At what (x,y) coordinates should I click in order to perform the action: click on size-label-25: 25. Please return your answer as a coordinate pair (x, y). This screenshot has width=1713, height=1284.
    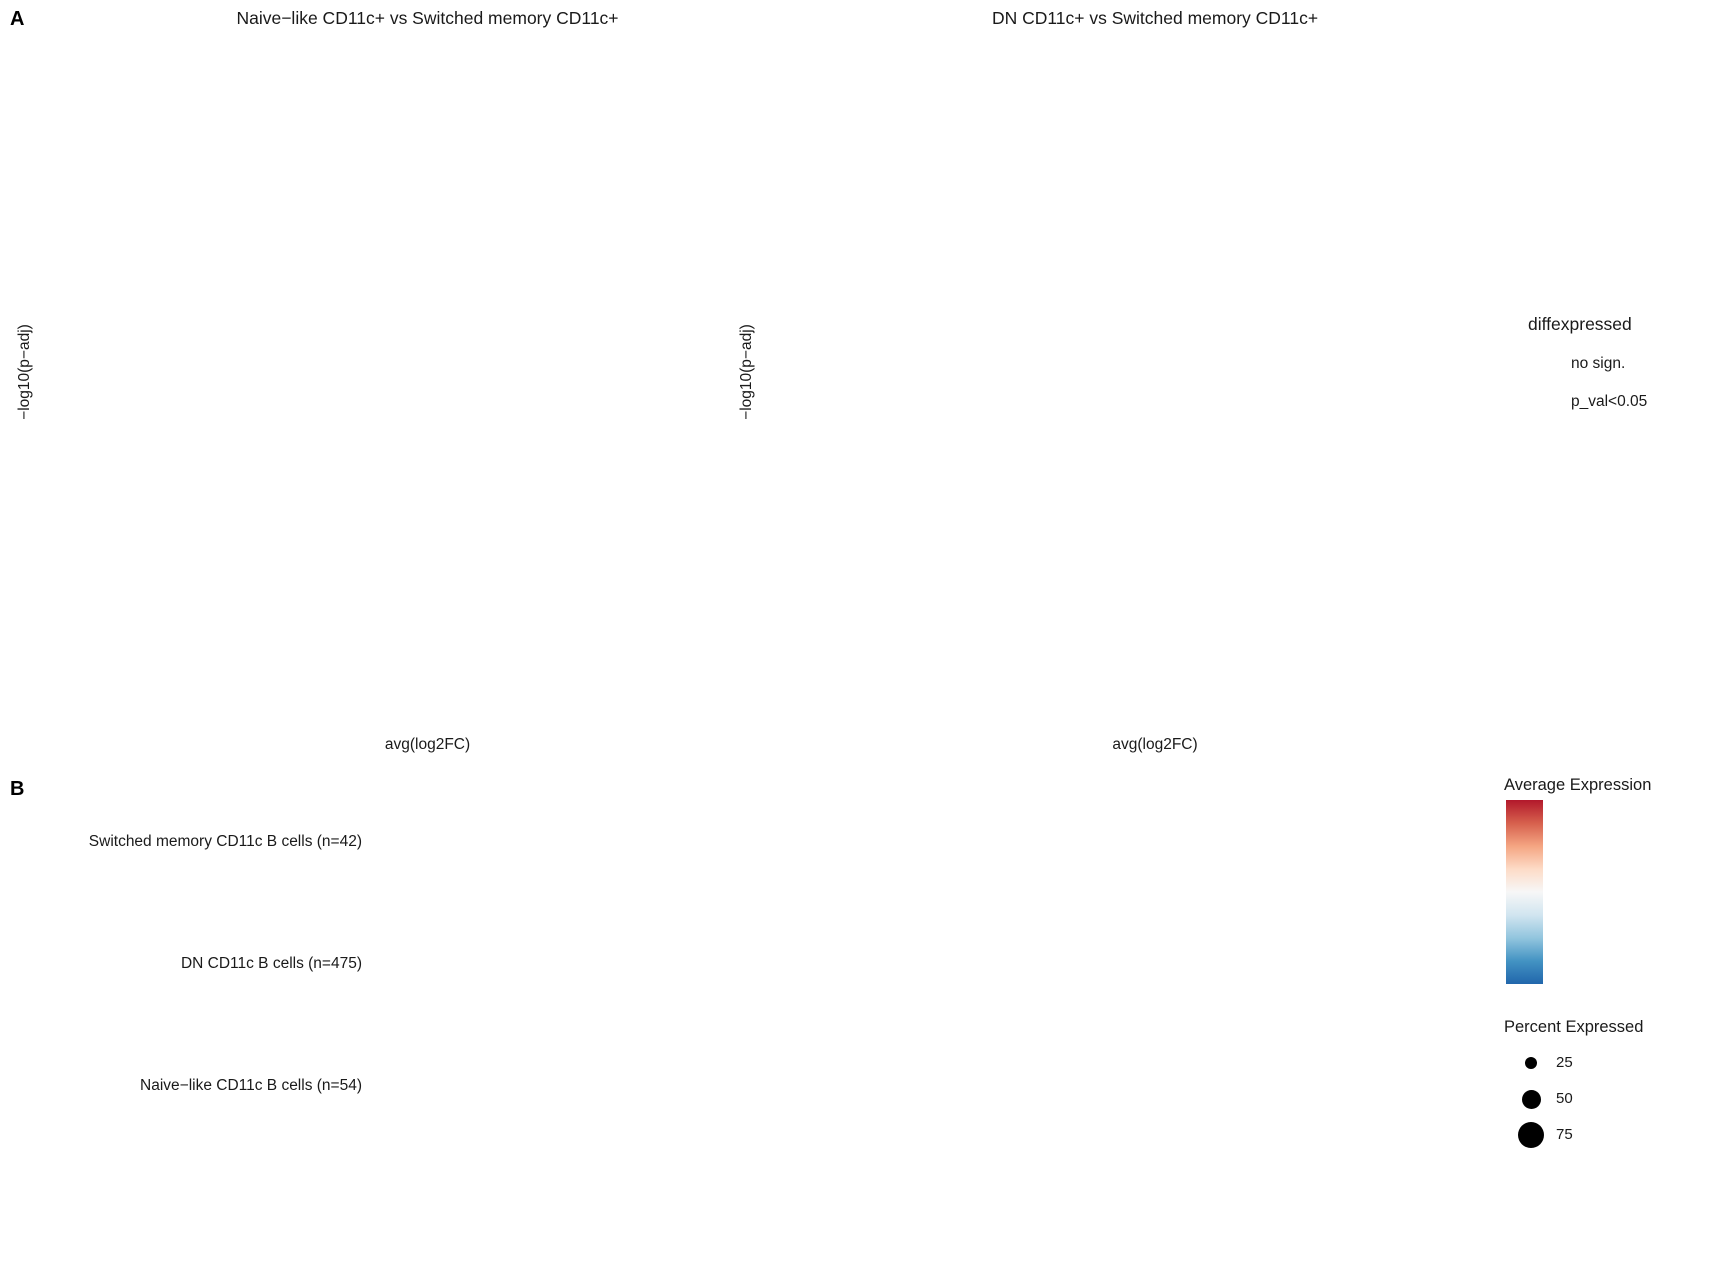
    Looking at the image, I should click on (1564, 1062).